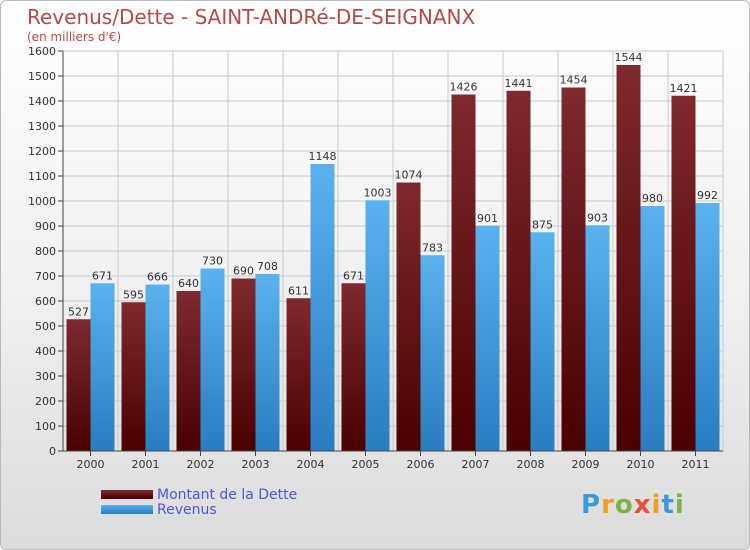 This screenshot has height=550, width=750. What do you see at coordinates (641, 464) in the screenshot?
I see `x-tick-label: 2010` at bounding box center [641, 464].